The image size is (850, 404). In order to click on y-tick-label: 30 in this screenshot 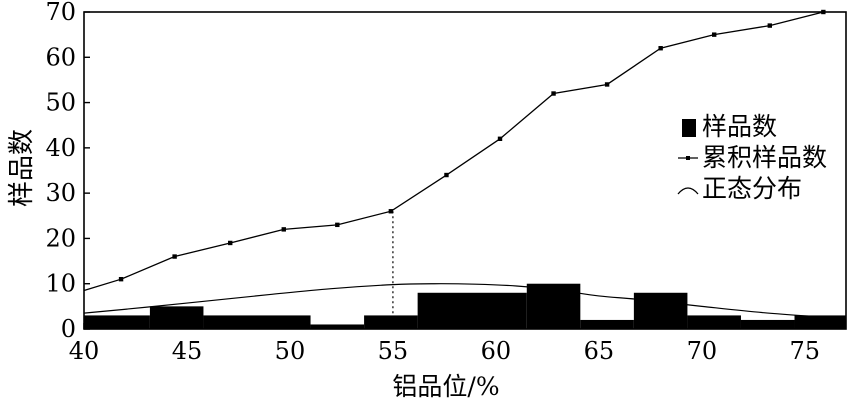, I will do `click(60, 193)`.